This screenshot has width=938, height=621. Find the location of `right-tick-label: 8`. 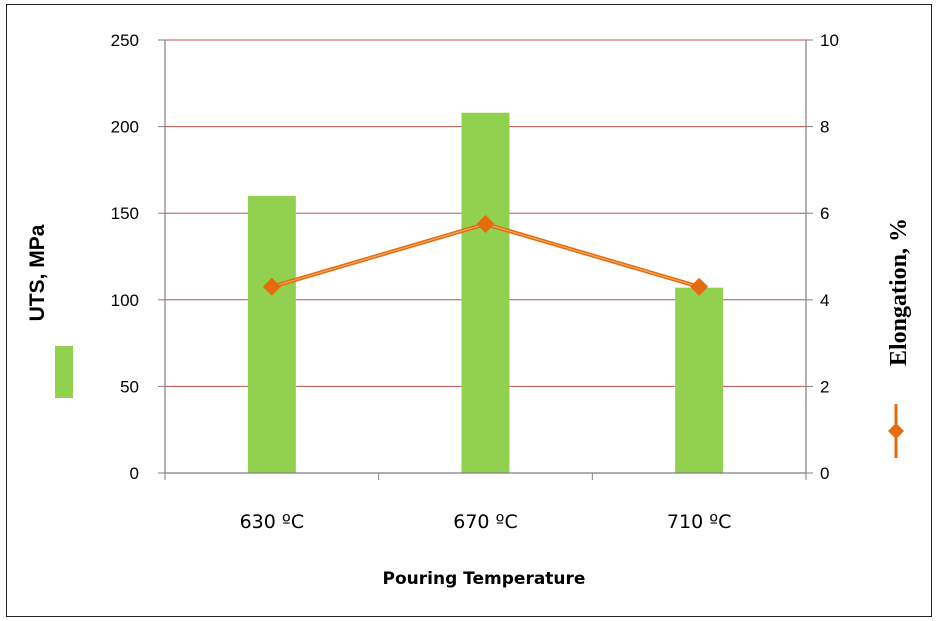

right-tick-label: 8 is located at coordinates (824, 127).